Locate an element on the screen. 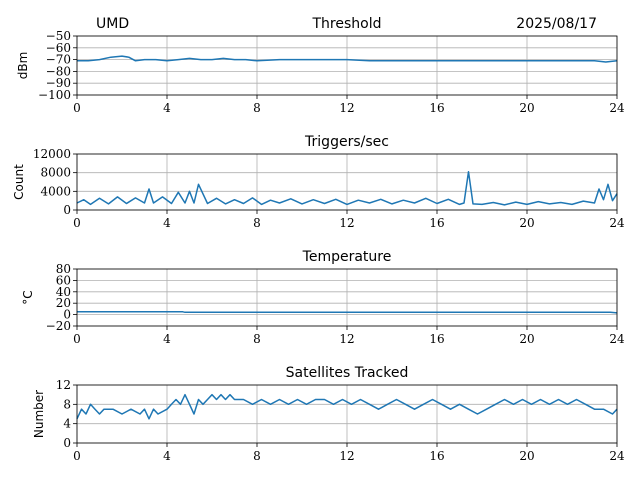 The height and width of the screenshot is (480, 640). y-tick-label: 20 is located at coordinates (63, 303).